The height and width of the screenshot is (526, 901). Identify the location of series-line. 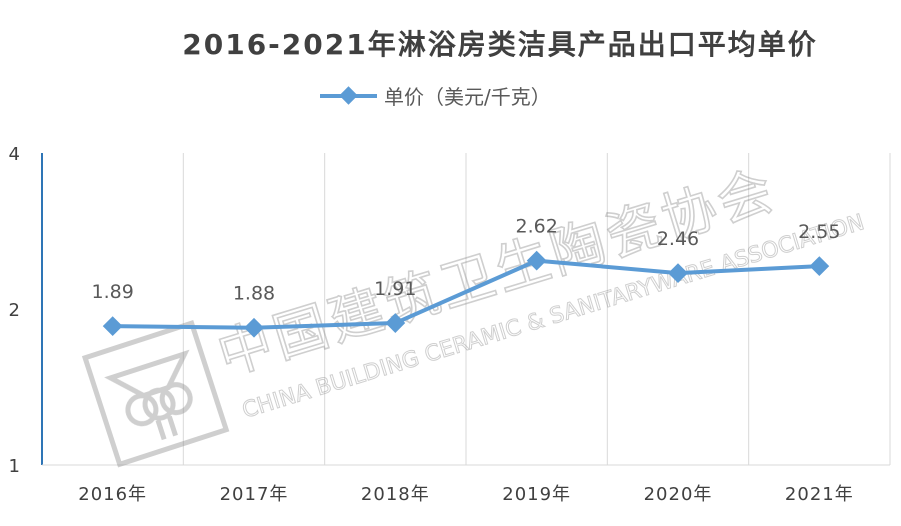
(466, 294).